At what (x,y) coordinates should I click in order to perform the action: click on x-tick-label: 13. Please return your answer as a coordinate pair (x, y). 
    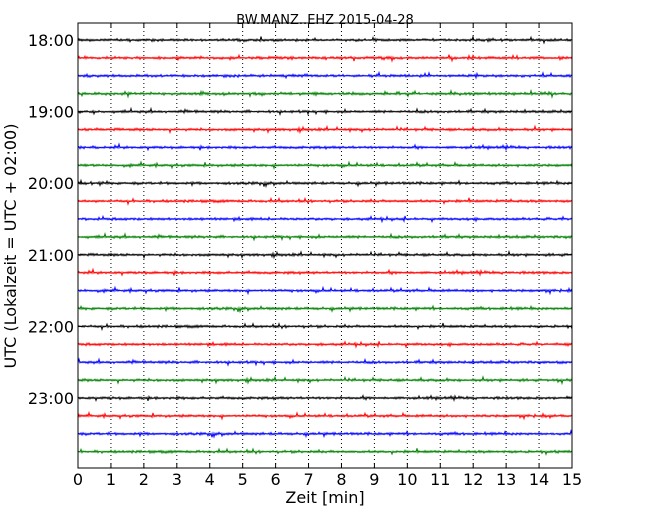
    Looking at the image, I should click on (506, 479).